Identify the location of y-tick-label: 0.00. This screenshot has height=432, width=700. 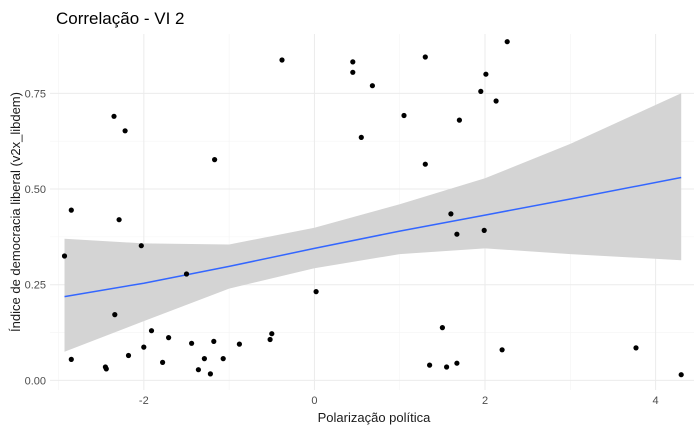
(35, 381).